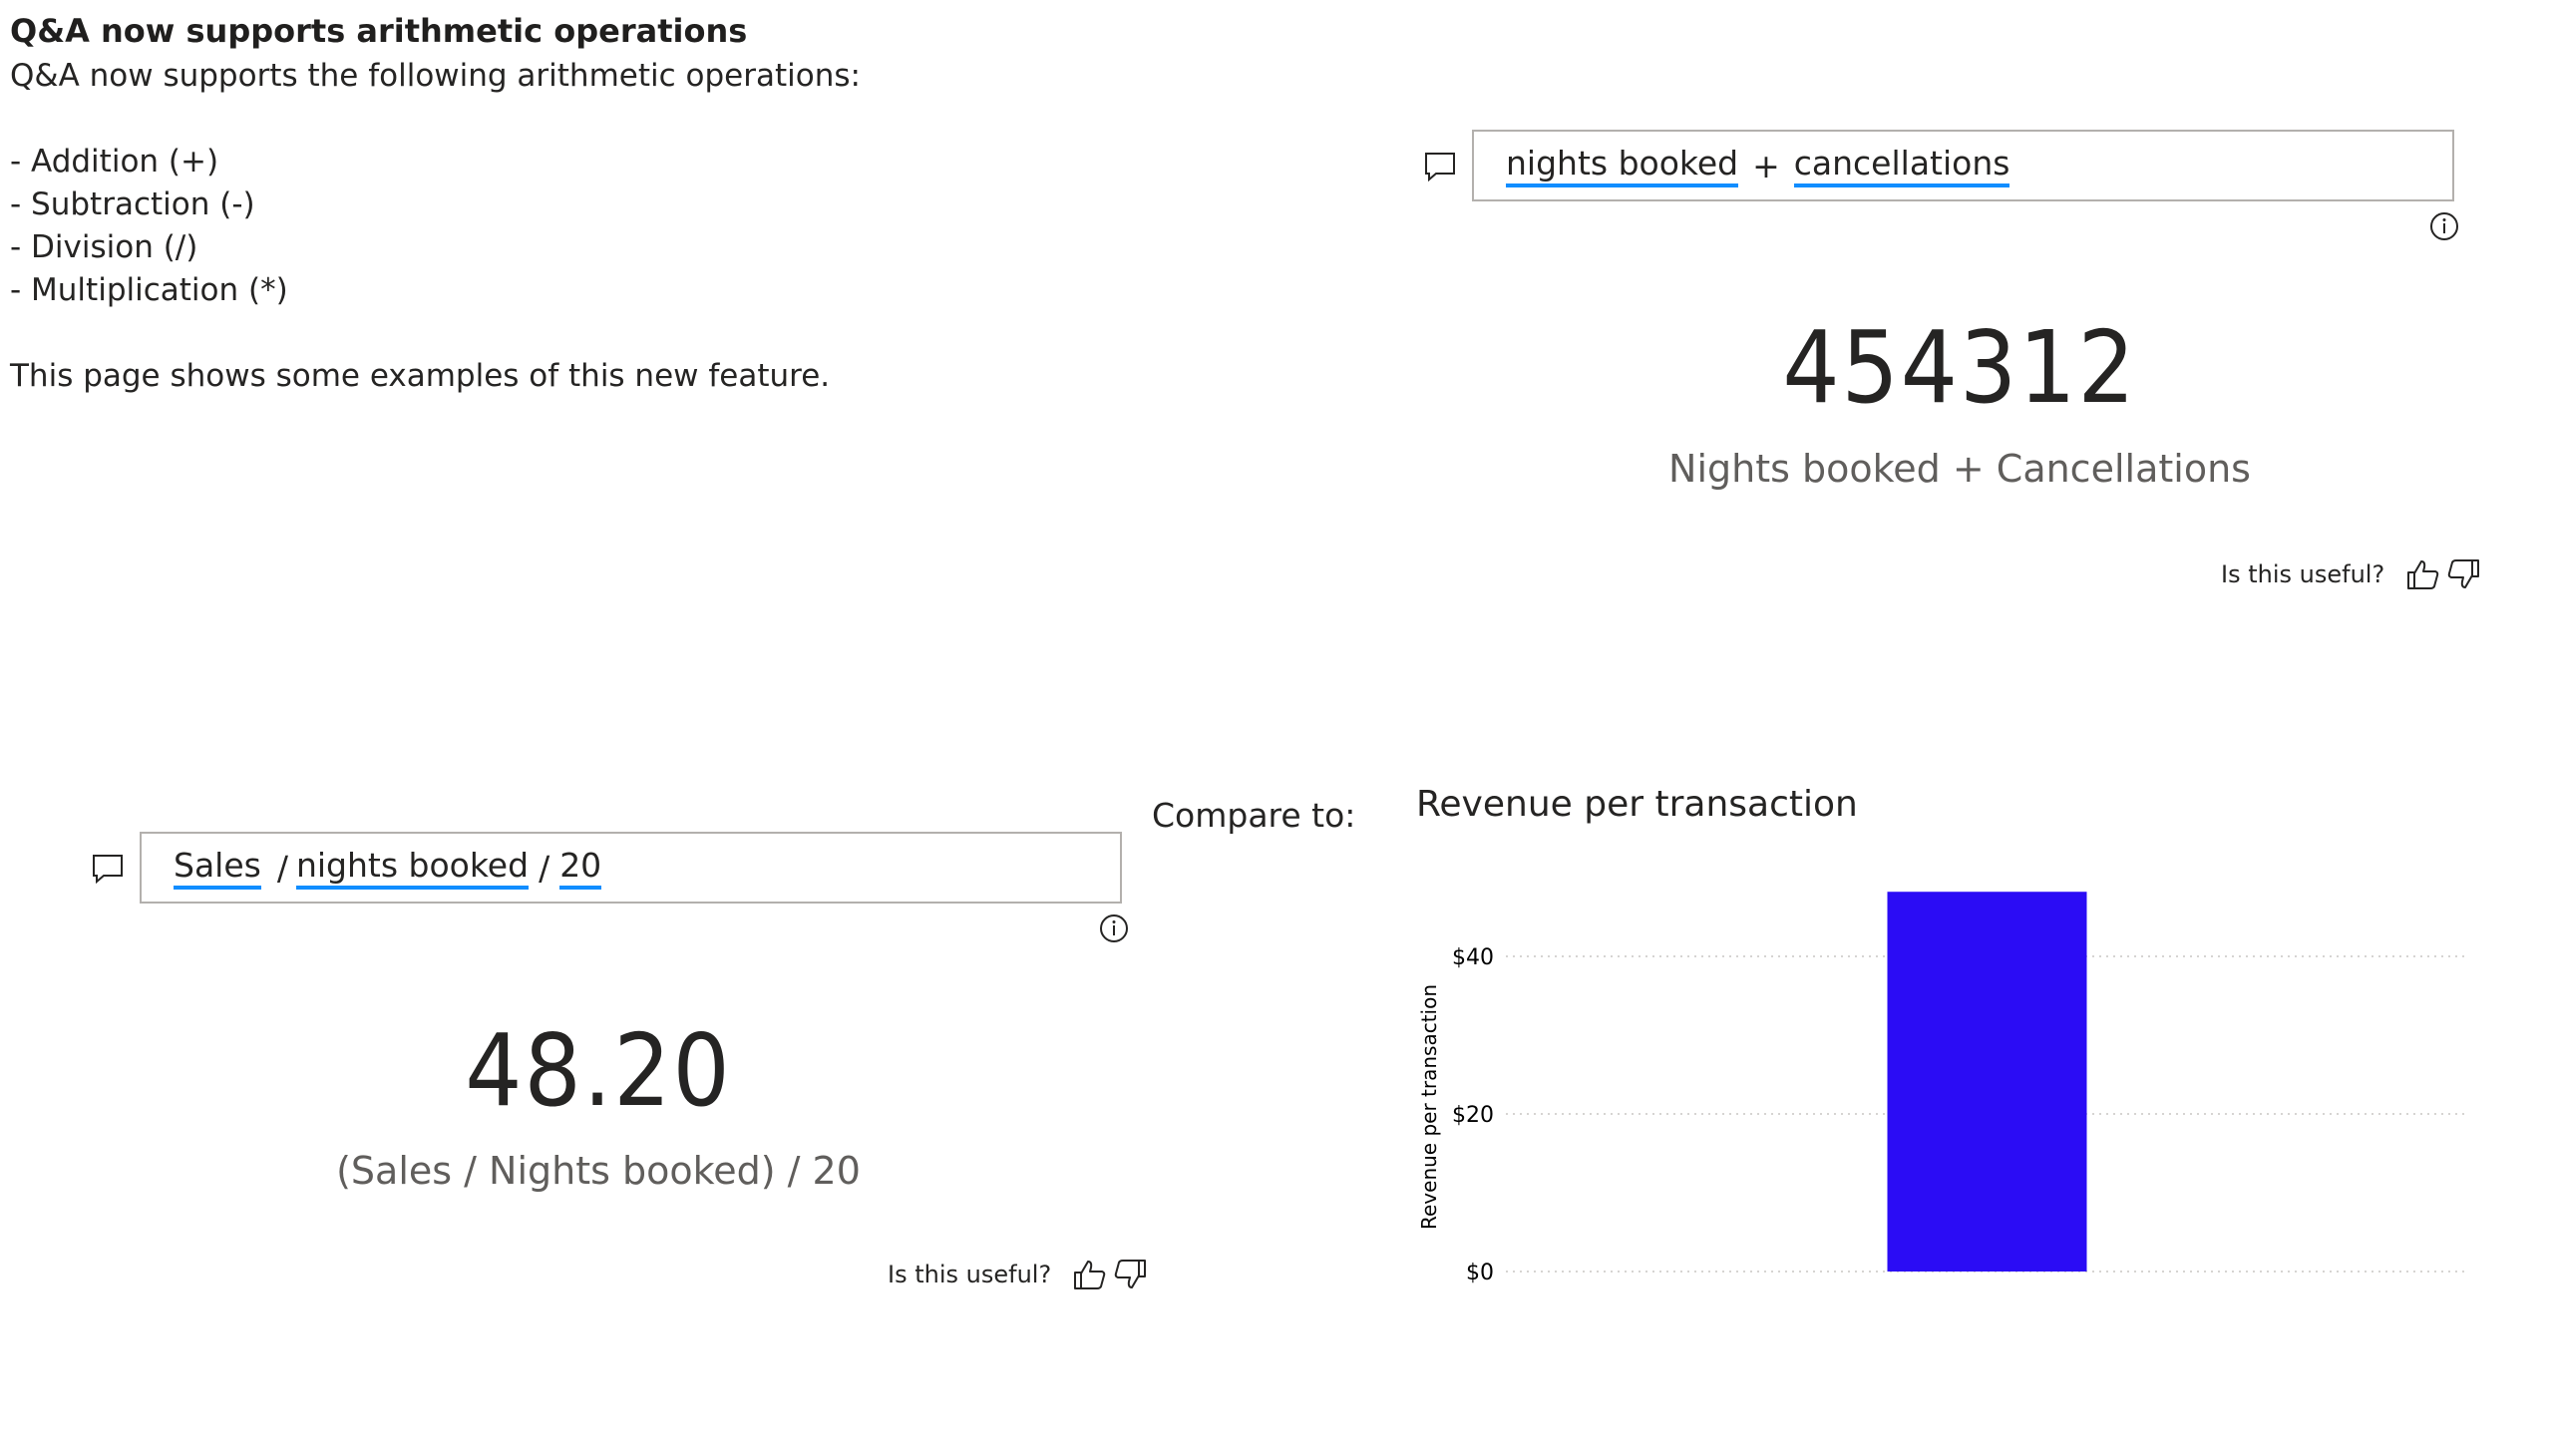  I want to click on chart-title: Revenue per transaction, so click(1637, 804).